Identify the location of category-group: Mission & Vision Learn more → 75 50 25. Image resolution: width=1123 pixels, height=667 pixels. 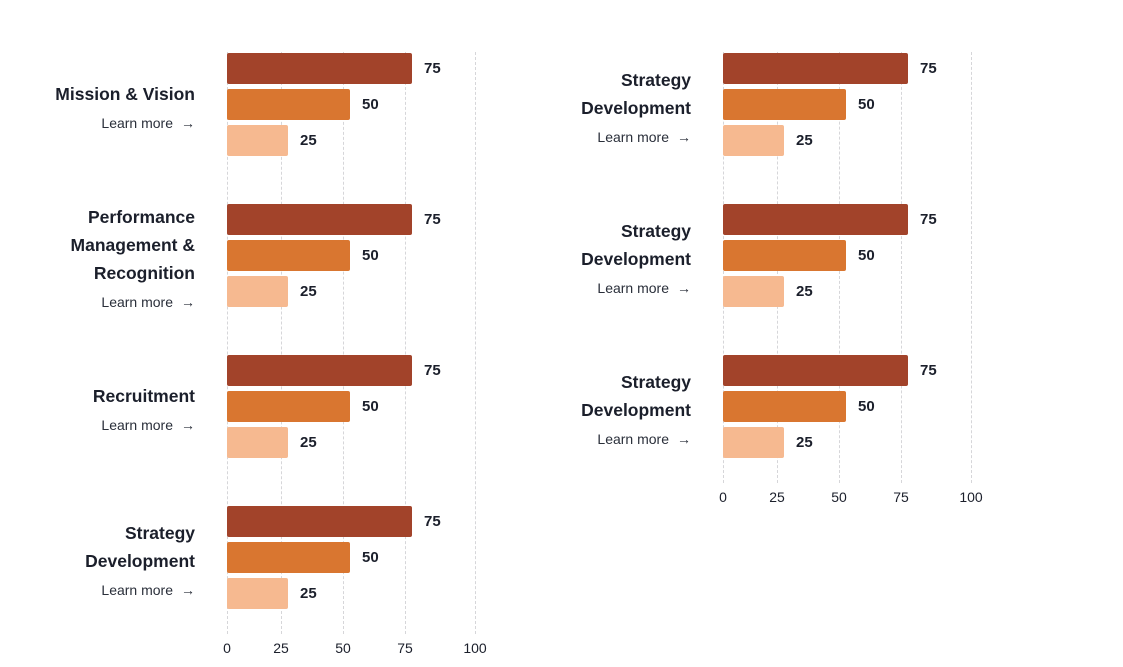
(260, 105).